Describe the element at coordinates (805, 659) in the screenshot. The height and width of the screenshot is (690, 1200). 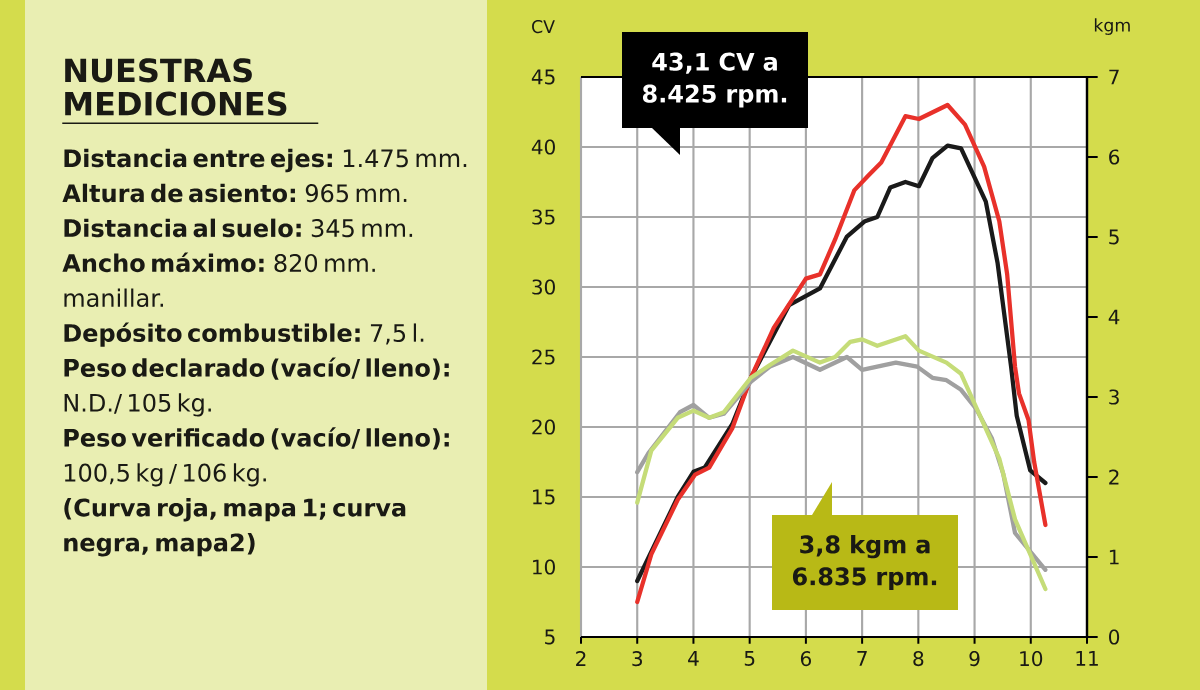
I see `x-tick-label: 6` at that location.